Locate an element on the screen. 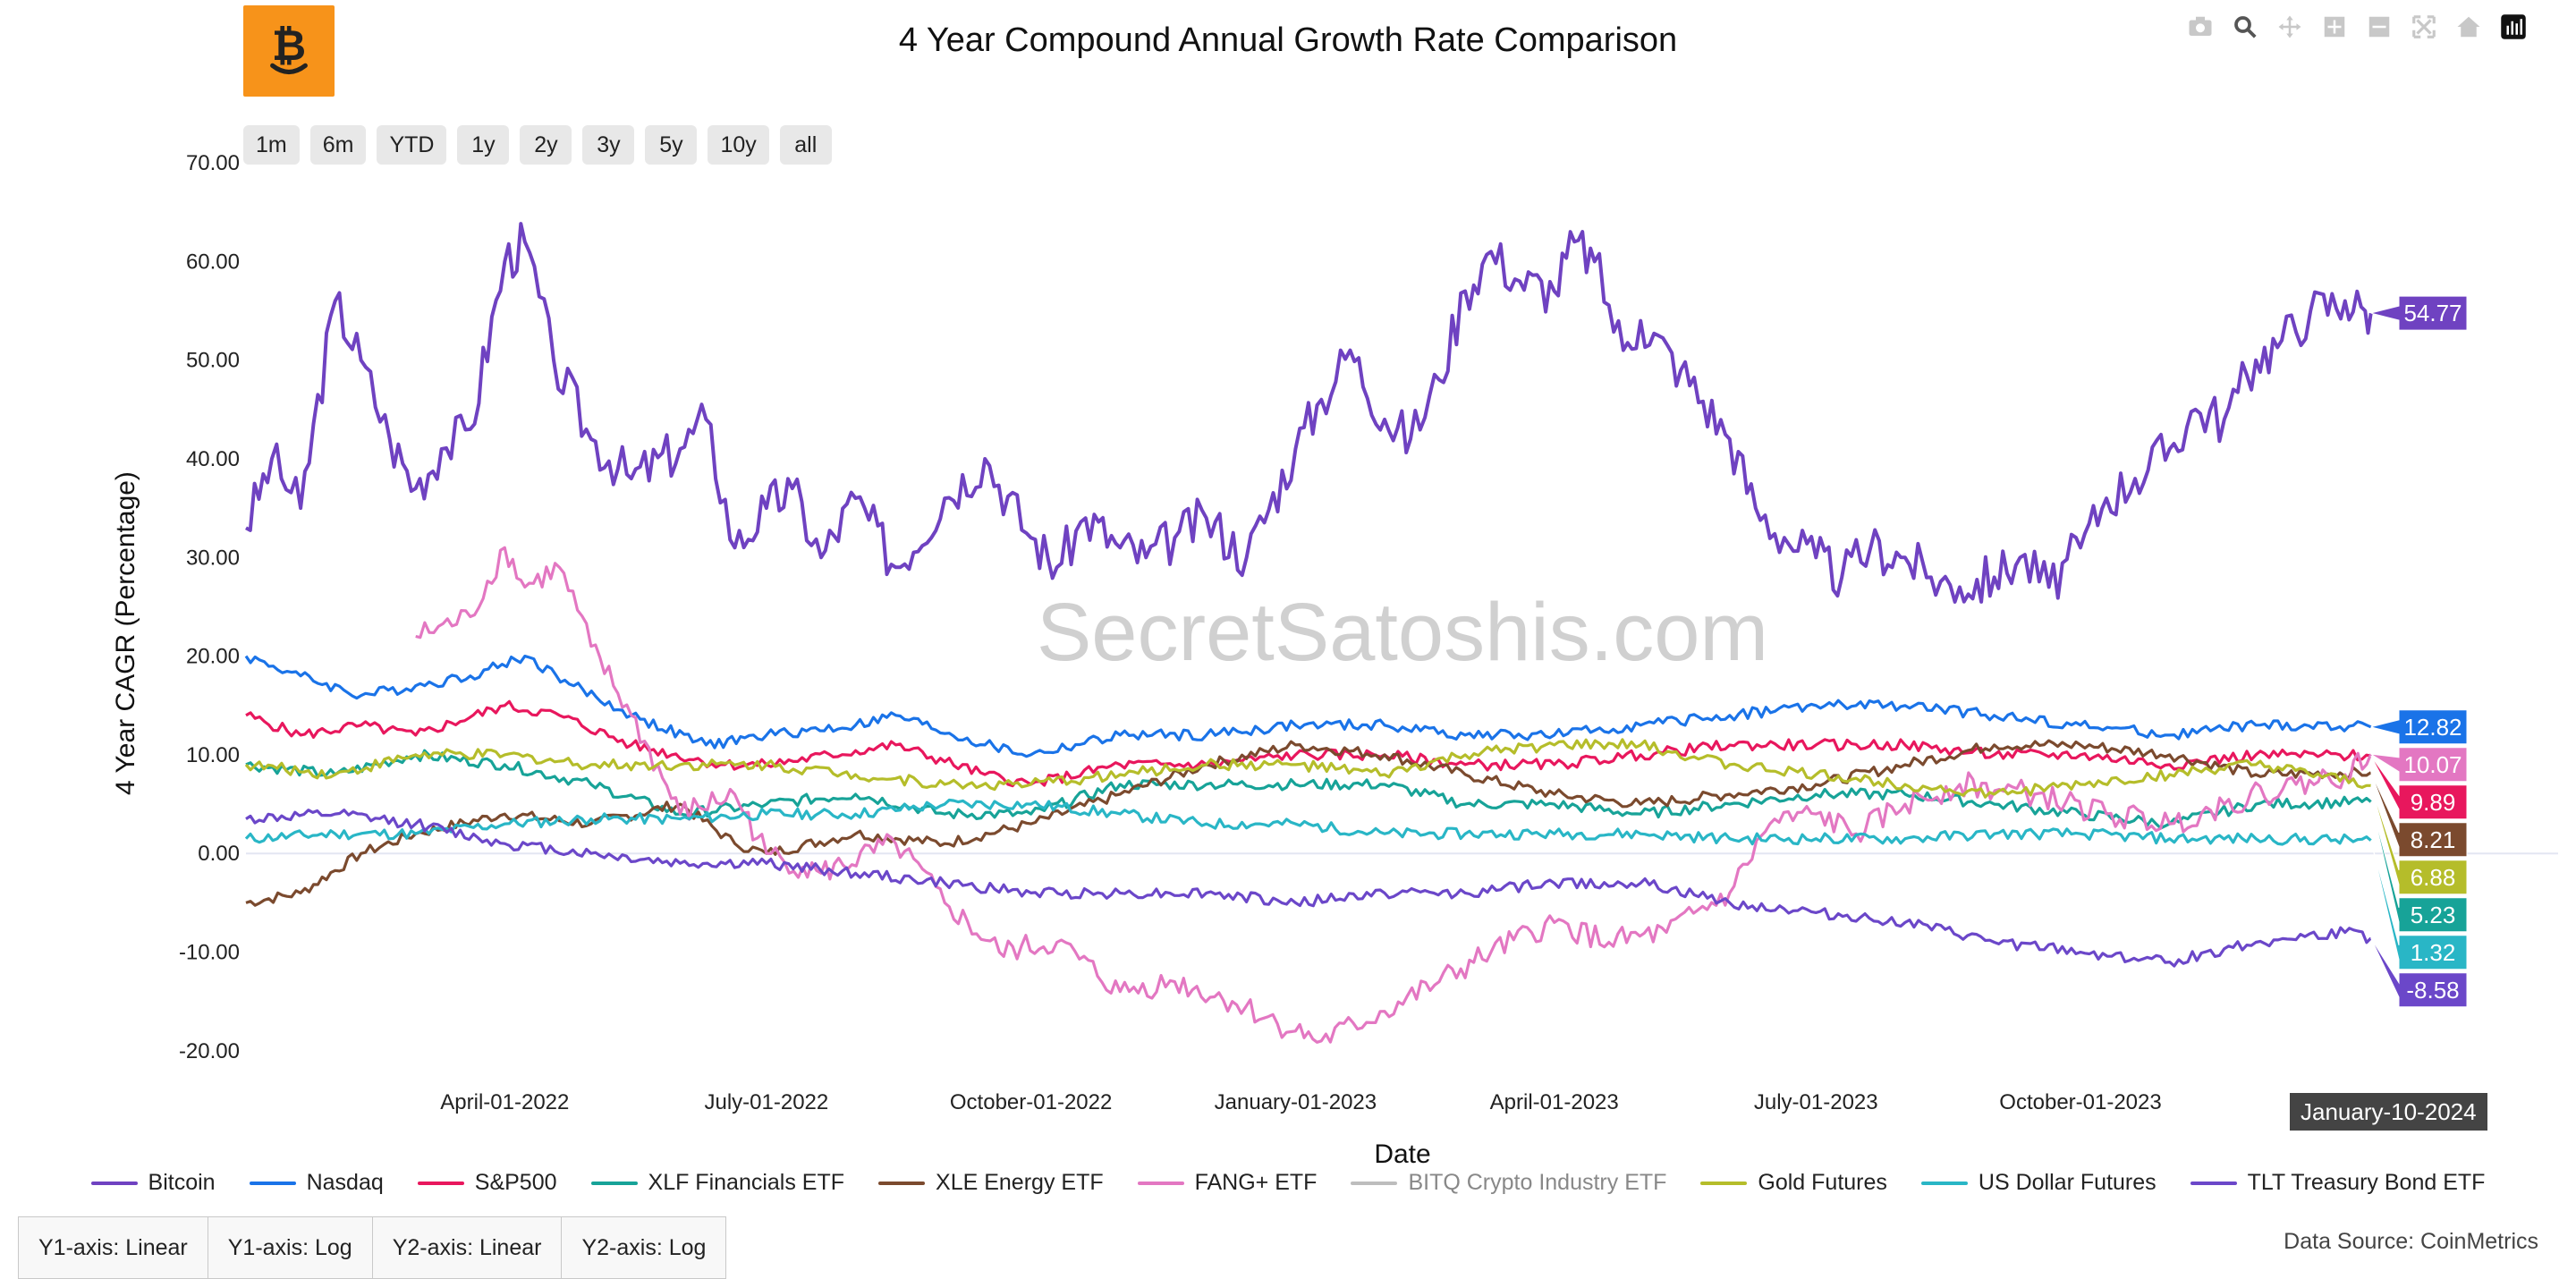  plotly-logo-icon is located at coordinates (2513, 27).